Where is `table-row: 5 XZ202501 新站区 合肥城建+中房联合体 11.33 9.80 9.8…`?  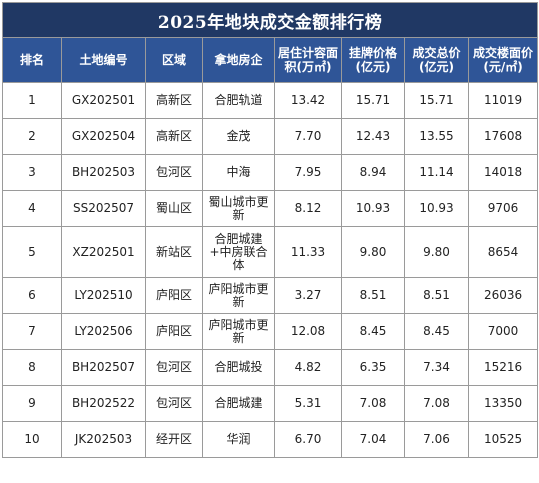
table-row: 5 XZ202501 新站区 合肥城建+中房联合体 11.33 9.80 9.8… is located at coordinates (270, 252).